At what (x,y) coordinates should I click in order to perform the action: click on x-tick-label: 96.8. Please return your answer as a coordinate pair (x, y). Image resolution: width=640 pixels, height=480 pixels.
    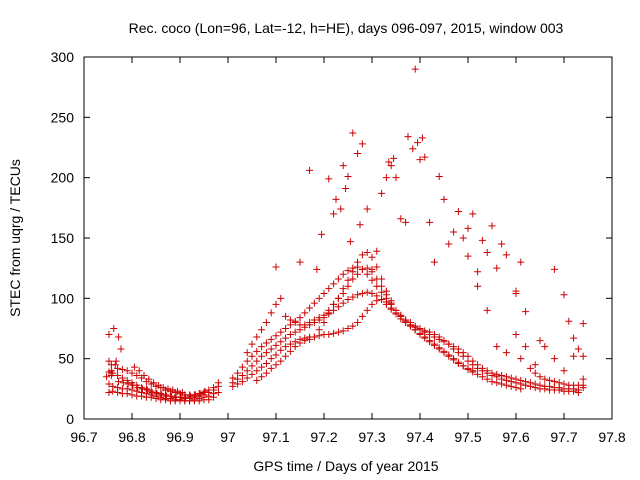
    Looking at the image, I should click on (131, 437).